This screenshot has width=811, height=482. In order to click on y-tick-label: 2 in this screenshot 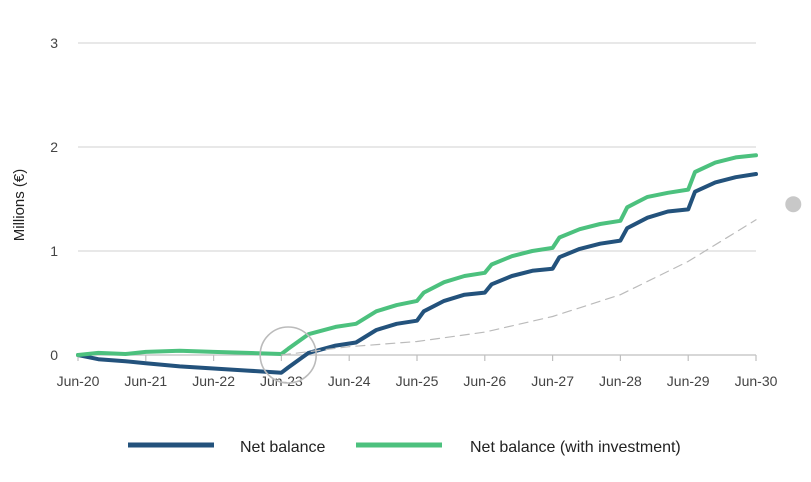, I will do `click(54, 147)`.